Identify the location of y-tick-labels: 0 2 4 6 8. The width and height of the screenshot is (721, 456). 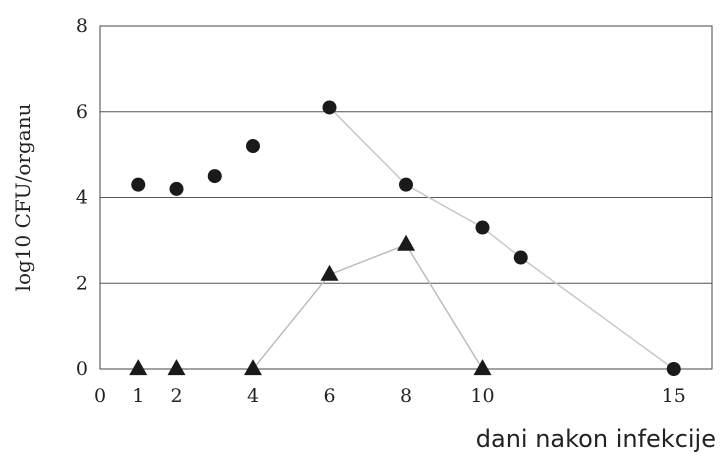
(82, 197).